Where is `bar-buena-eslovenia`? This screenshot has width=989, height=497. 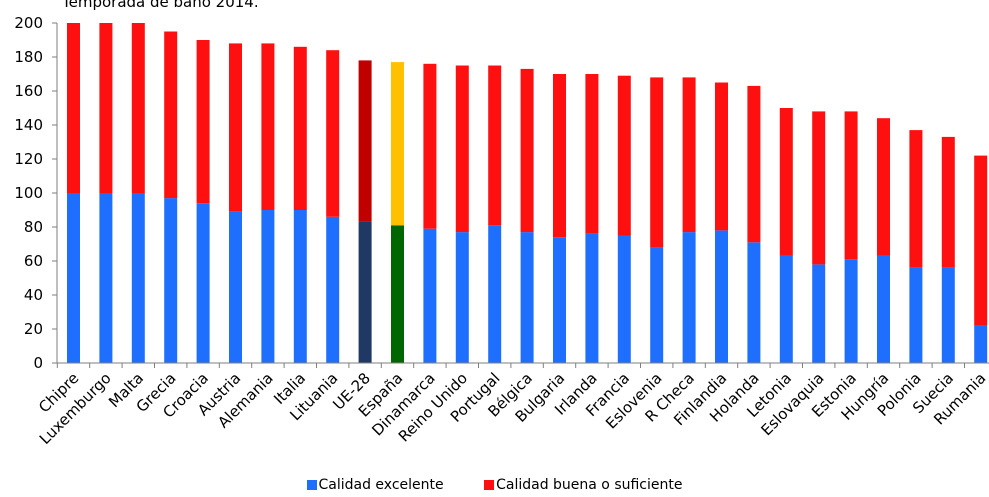
bar-buena-eslovenia is located at coordinates (656, 162).